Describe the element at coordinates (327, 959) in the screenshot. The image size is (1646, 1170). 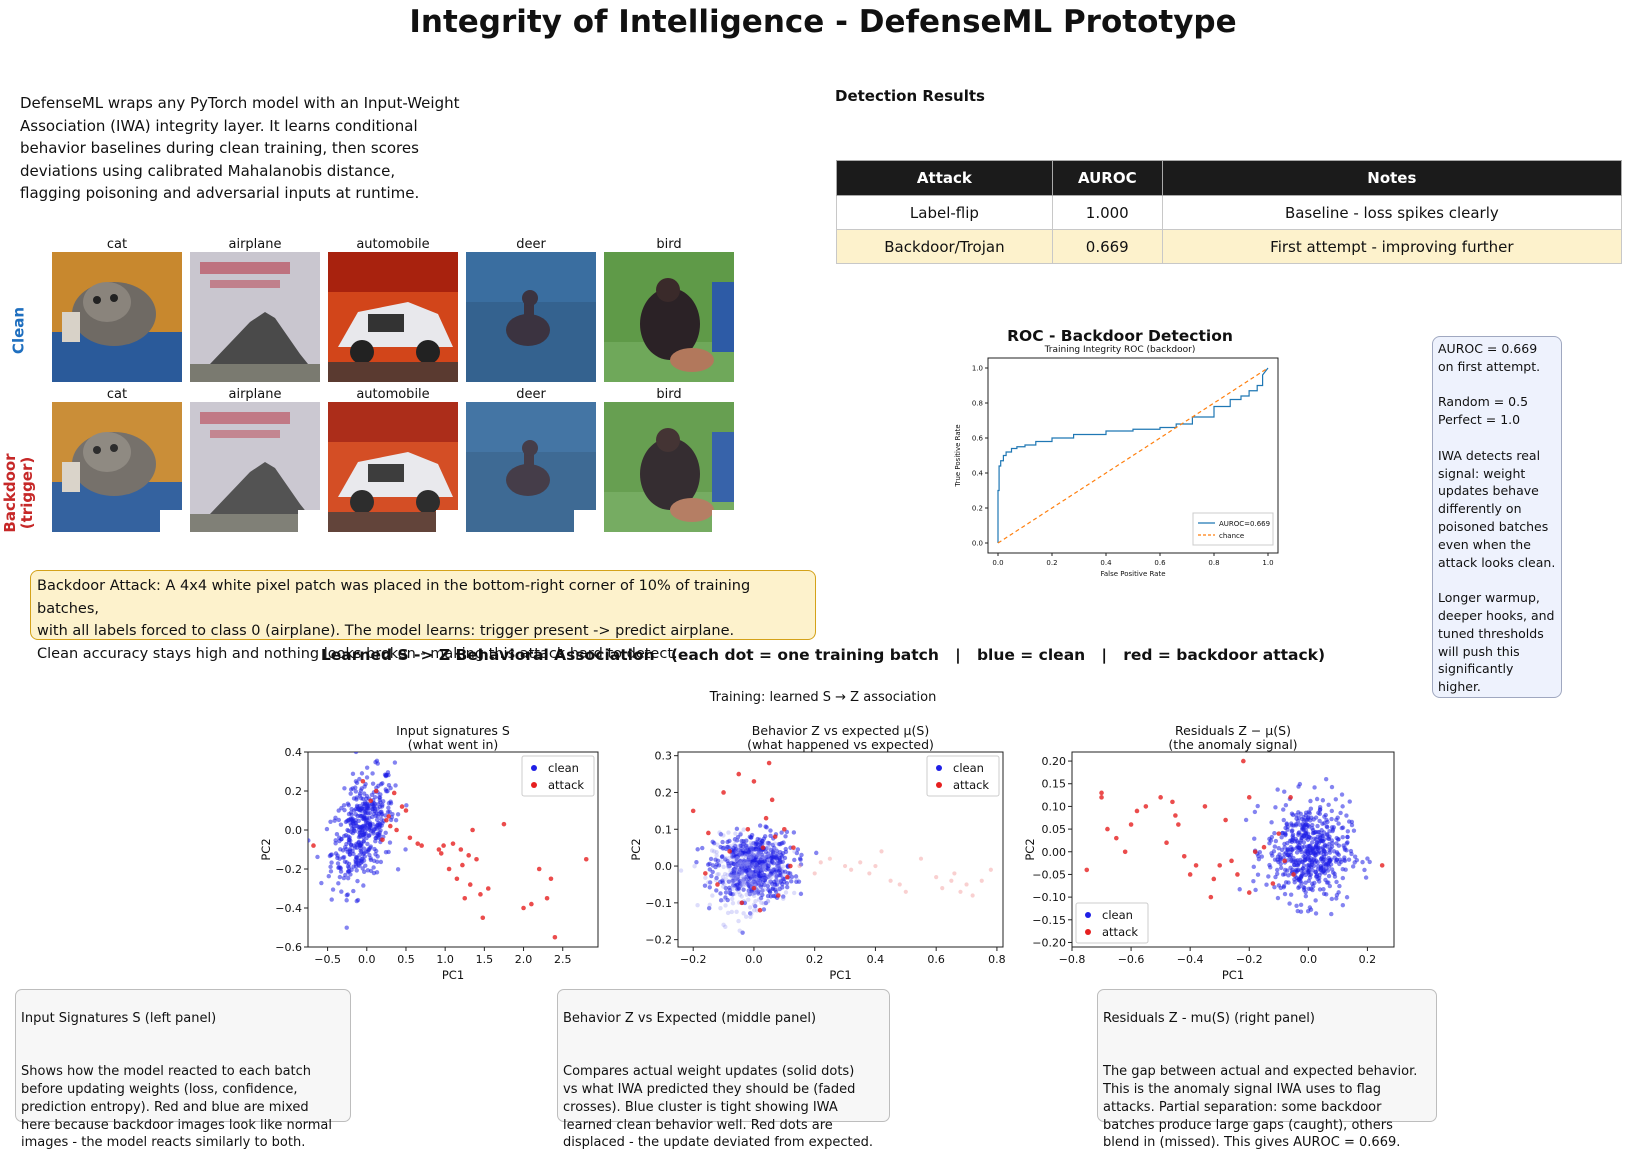
I see `x-tick-label: −0.5` at that location.